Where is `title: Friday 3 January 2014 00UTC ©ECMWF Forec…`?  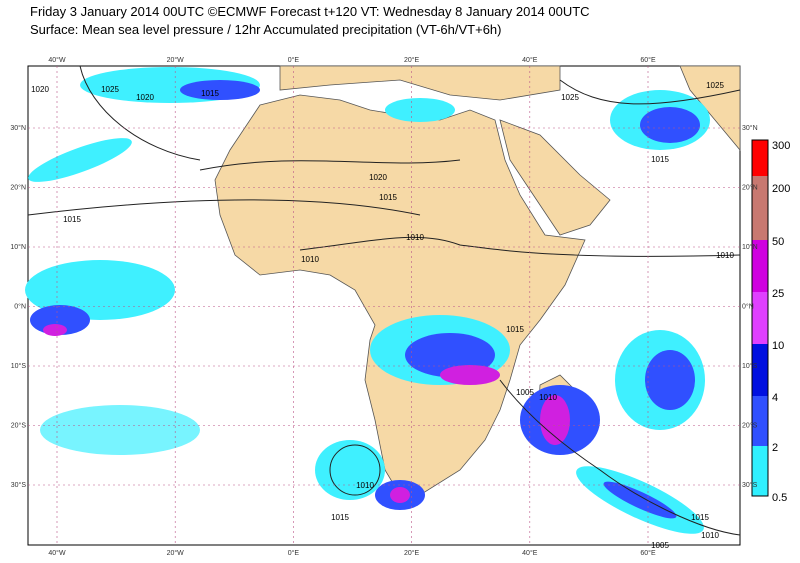
title: Friday 3 January 2014 00UTC ©ECMWF Forec… is located at coordinates (310, 11).